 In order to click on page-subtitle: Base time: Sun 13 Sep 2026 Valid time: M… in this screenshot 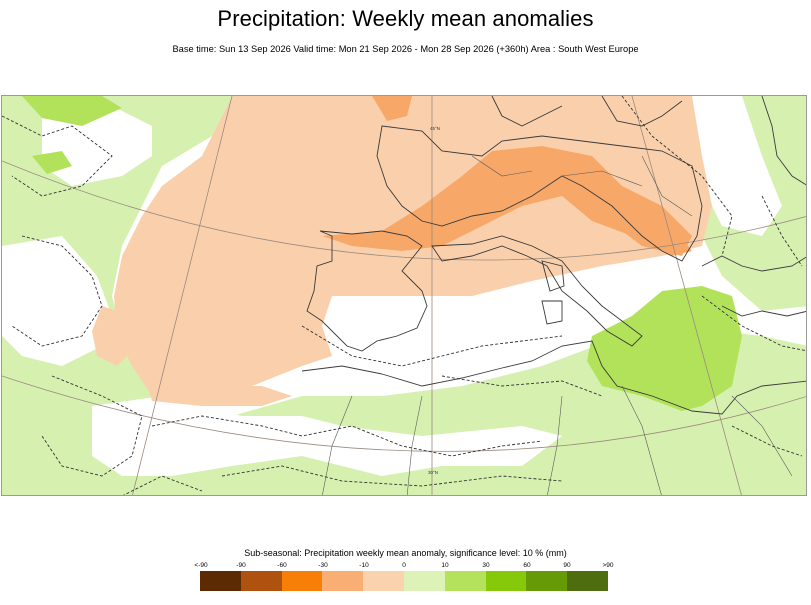, I will do `click(405, 49)`.